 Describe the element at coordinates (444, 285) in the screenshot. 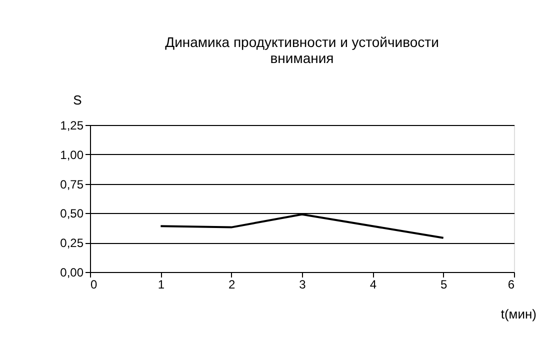

I see `x-tick-label: 5` at that location.